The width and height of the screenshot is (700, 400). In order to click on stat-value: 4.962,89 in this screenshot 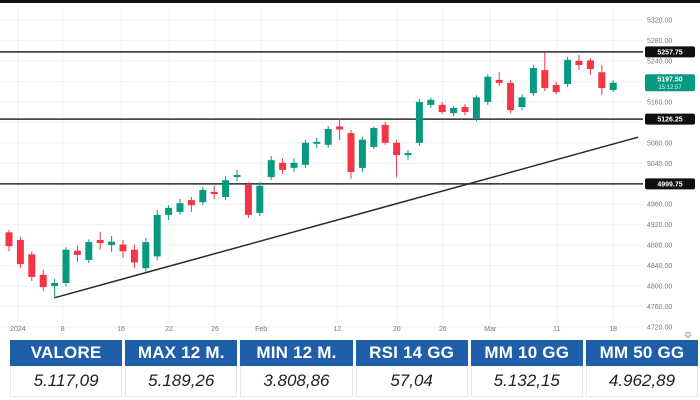, I will do `click(642, 381)`.